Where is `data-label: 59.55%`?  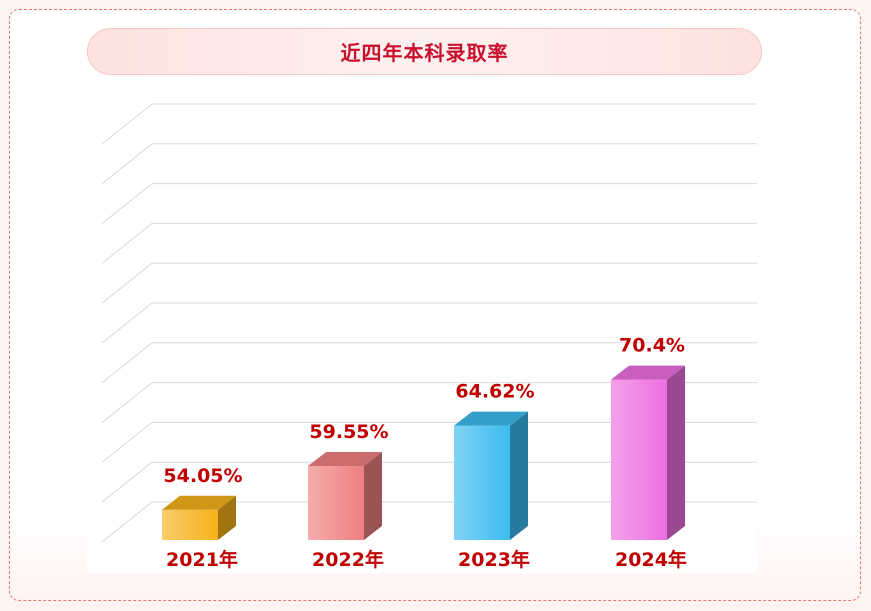
data-label: 59.55% is located at coordinates (348, 432).